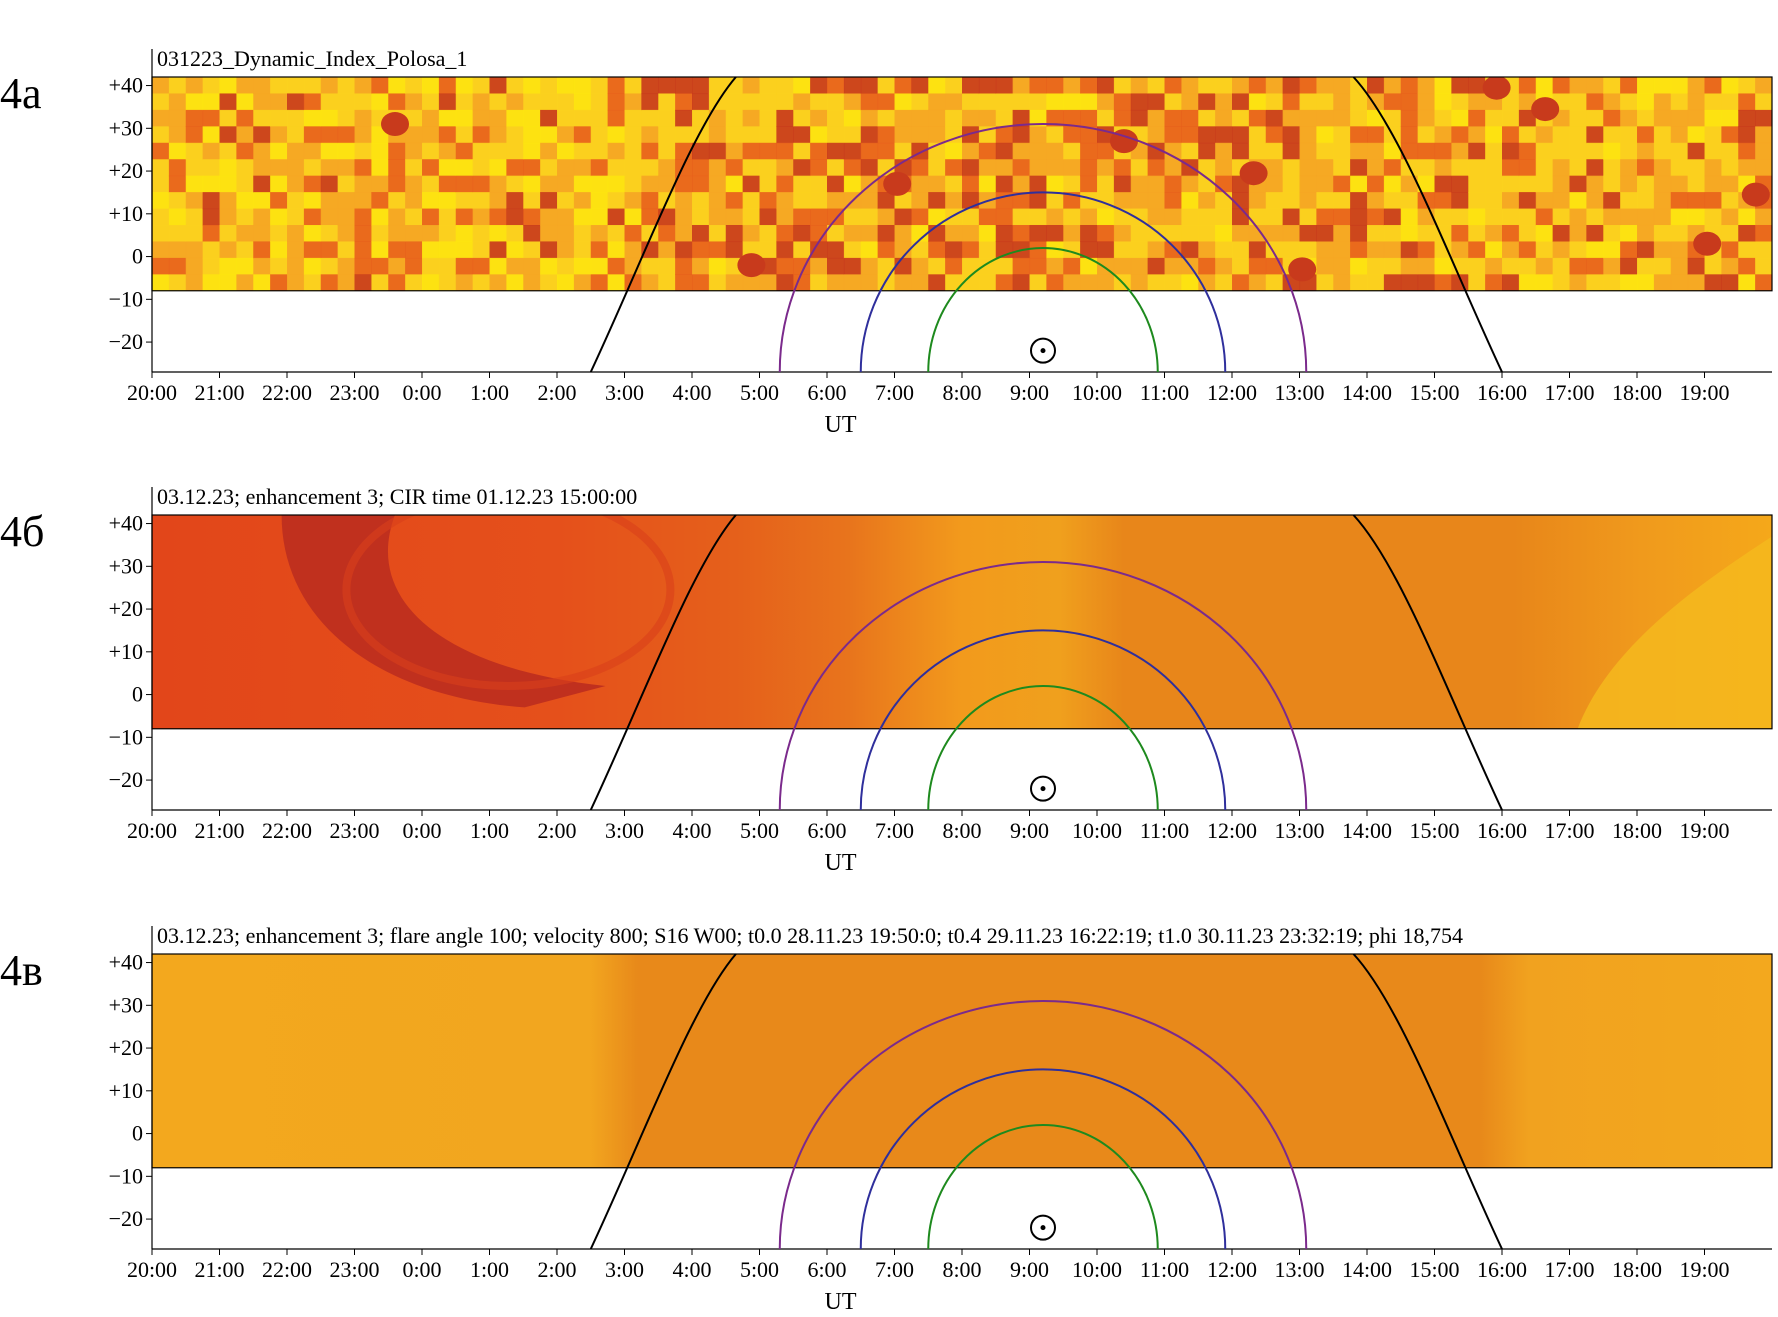  Describe the element at coordinates (22, 531) in the screenshot. I see `panel-label: 4б` at that location.